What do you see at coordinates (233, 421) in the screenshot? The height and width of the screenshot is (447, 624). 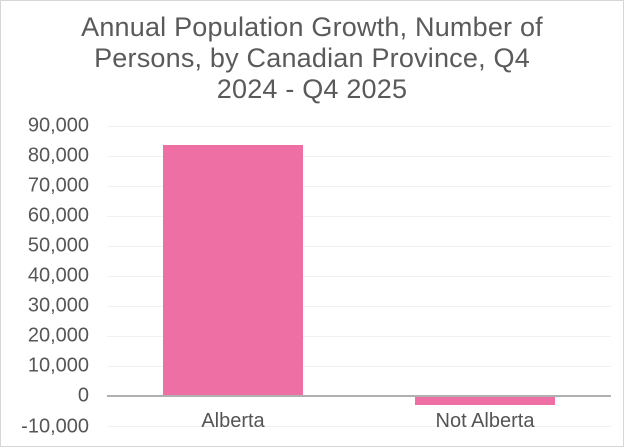 I see `x-axis-label-alberta: Alberta` at bounding box center [233, 421].